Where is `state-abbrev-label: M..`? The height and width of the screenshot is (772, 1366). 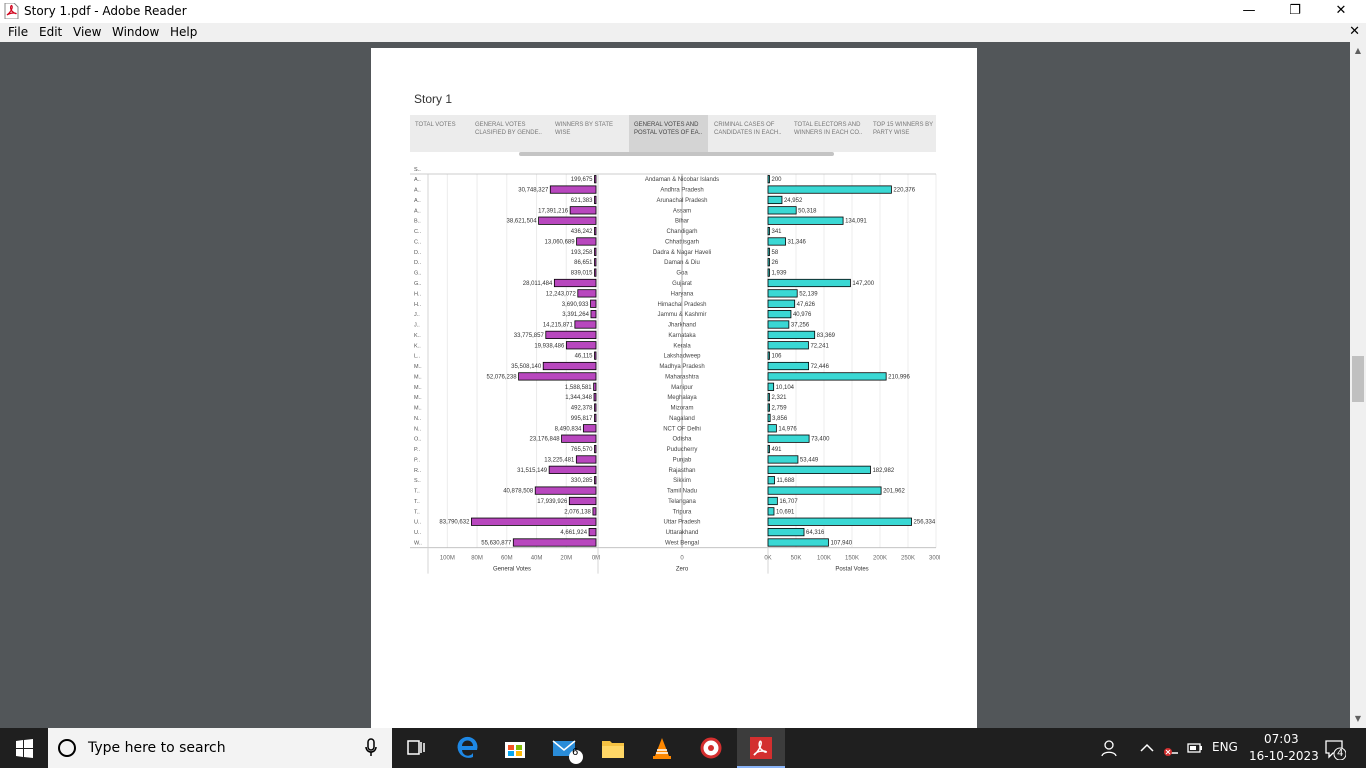
state-abbrev-label: M.. is located at coordinates (418, 388).